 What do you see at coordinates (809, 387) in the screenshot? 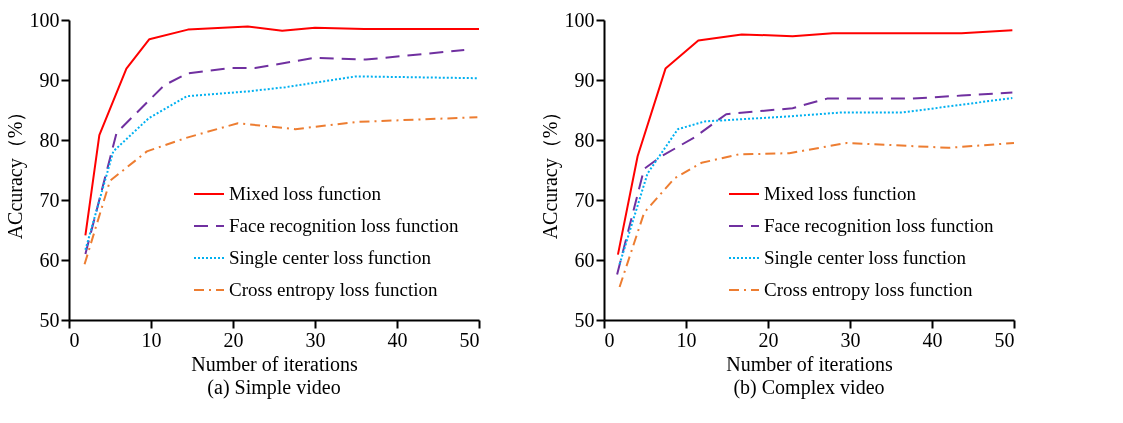
I see `text: (b) Complex video` at bounding box center [809, 387].